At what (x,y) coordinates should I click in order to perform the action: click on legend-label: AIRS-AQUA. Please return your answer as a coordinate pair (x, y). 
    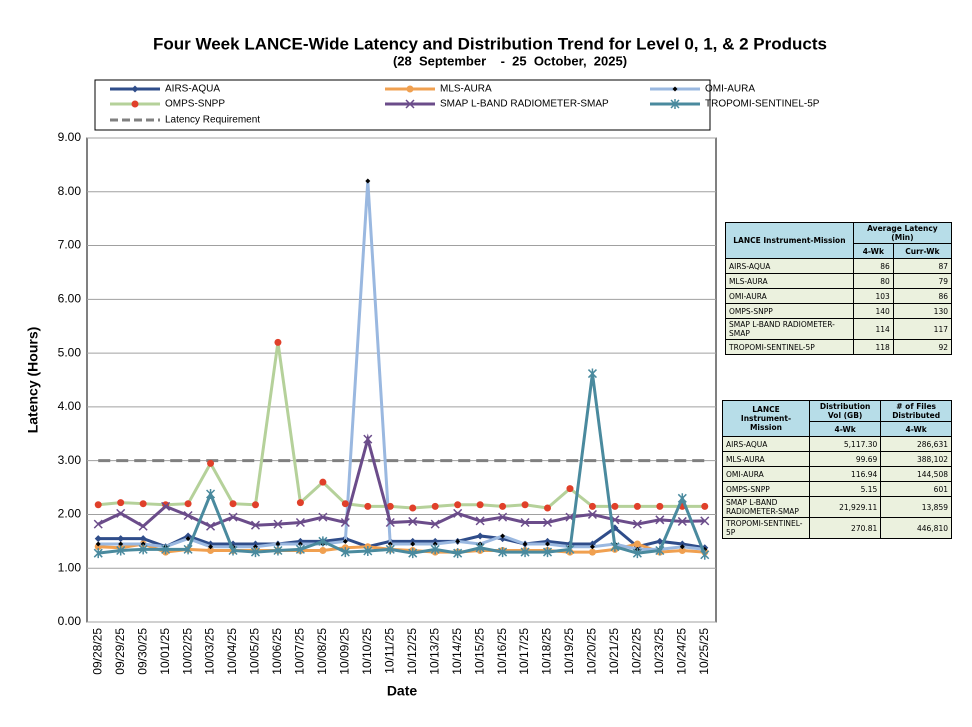
    Looking at the image, I should click on (192, 89).